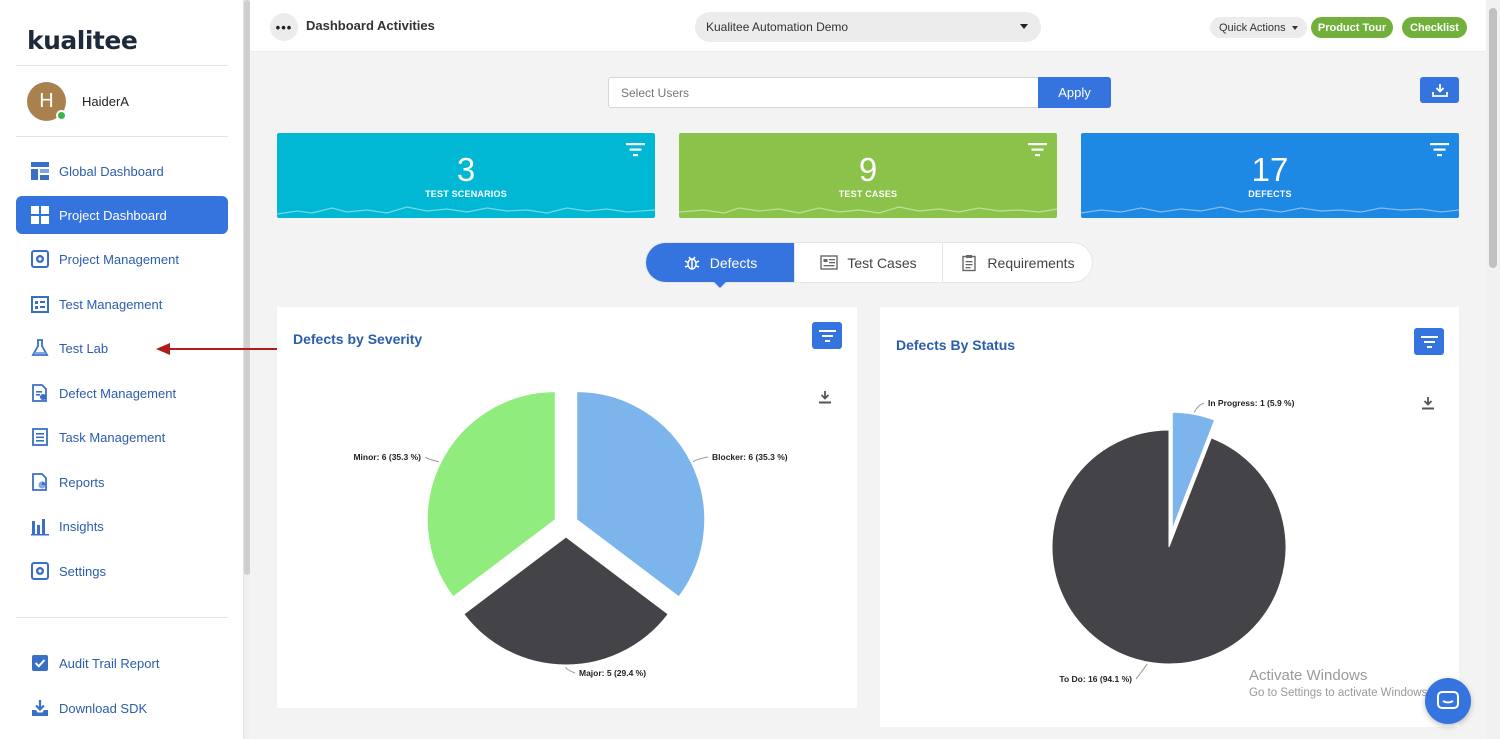 This screenshot has height=739, width=1500. What do you see at coordinates (40, 171) in the screenshot?
I see `dashboard-icon` at bounding box center [40, 171].